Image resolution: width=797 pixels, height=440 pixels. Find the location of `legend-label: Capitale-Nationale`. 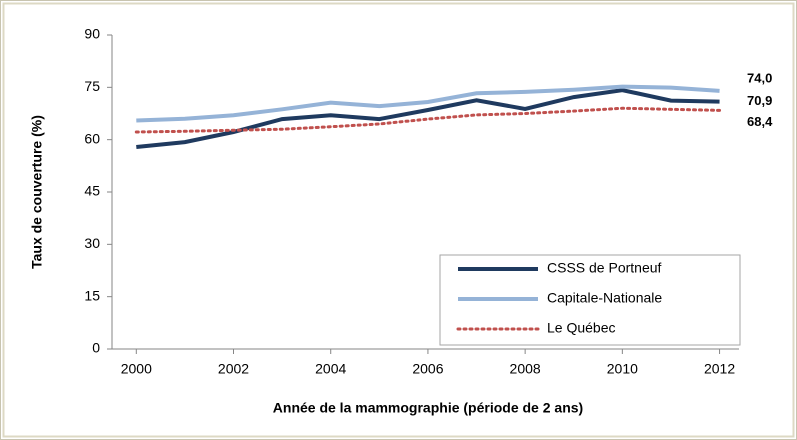

legend-label: Capitale-Nationale is located at coordinates (604, 298).